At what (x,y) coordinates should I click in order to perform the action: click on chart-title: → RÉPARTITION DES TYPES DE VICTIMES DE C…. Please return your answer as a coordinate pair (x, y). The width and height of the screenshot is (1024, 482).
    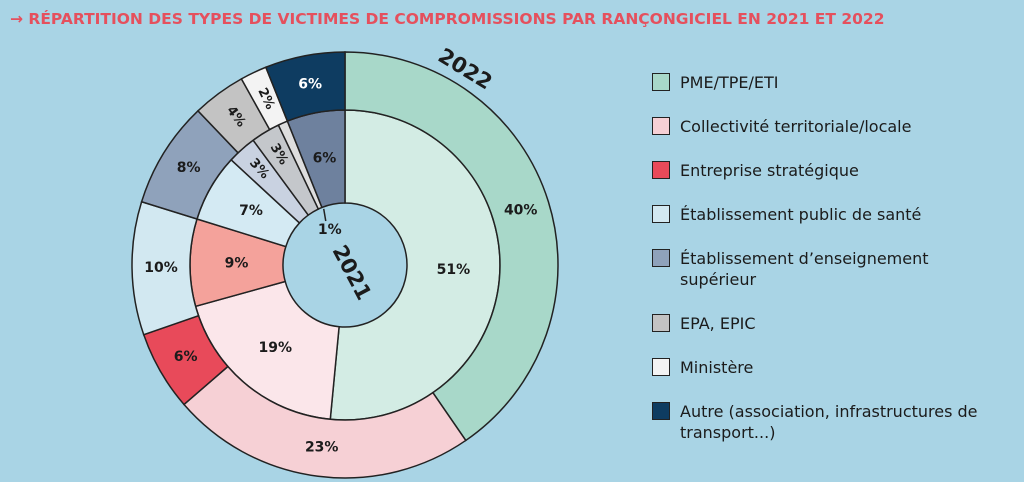
    Looking at the image, I should click on (447, 19).